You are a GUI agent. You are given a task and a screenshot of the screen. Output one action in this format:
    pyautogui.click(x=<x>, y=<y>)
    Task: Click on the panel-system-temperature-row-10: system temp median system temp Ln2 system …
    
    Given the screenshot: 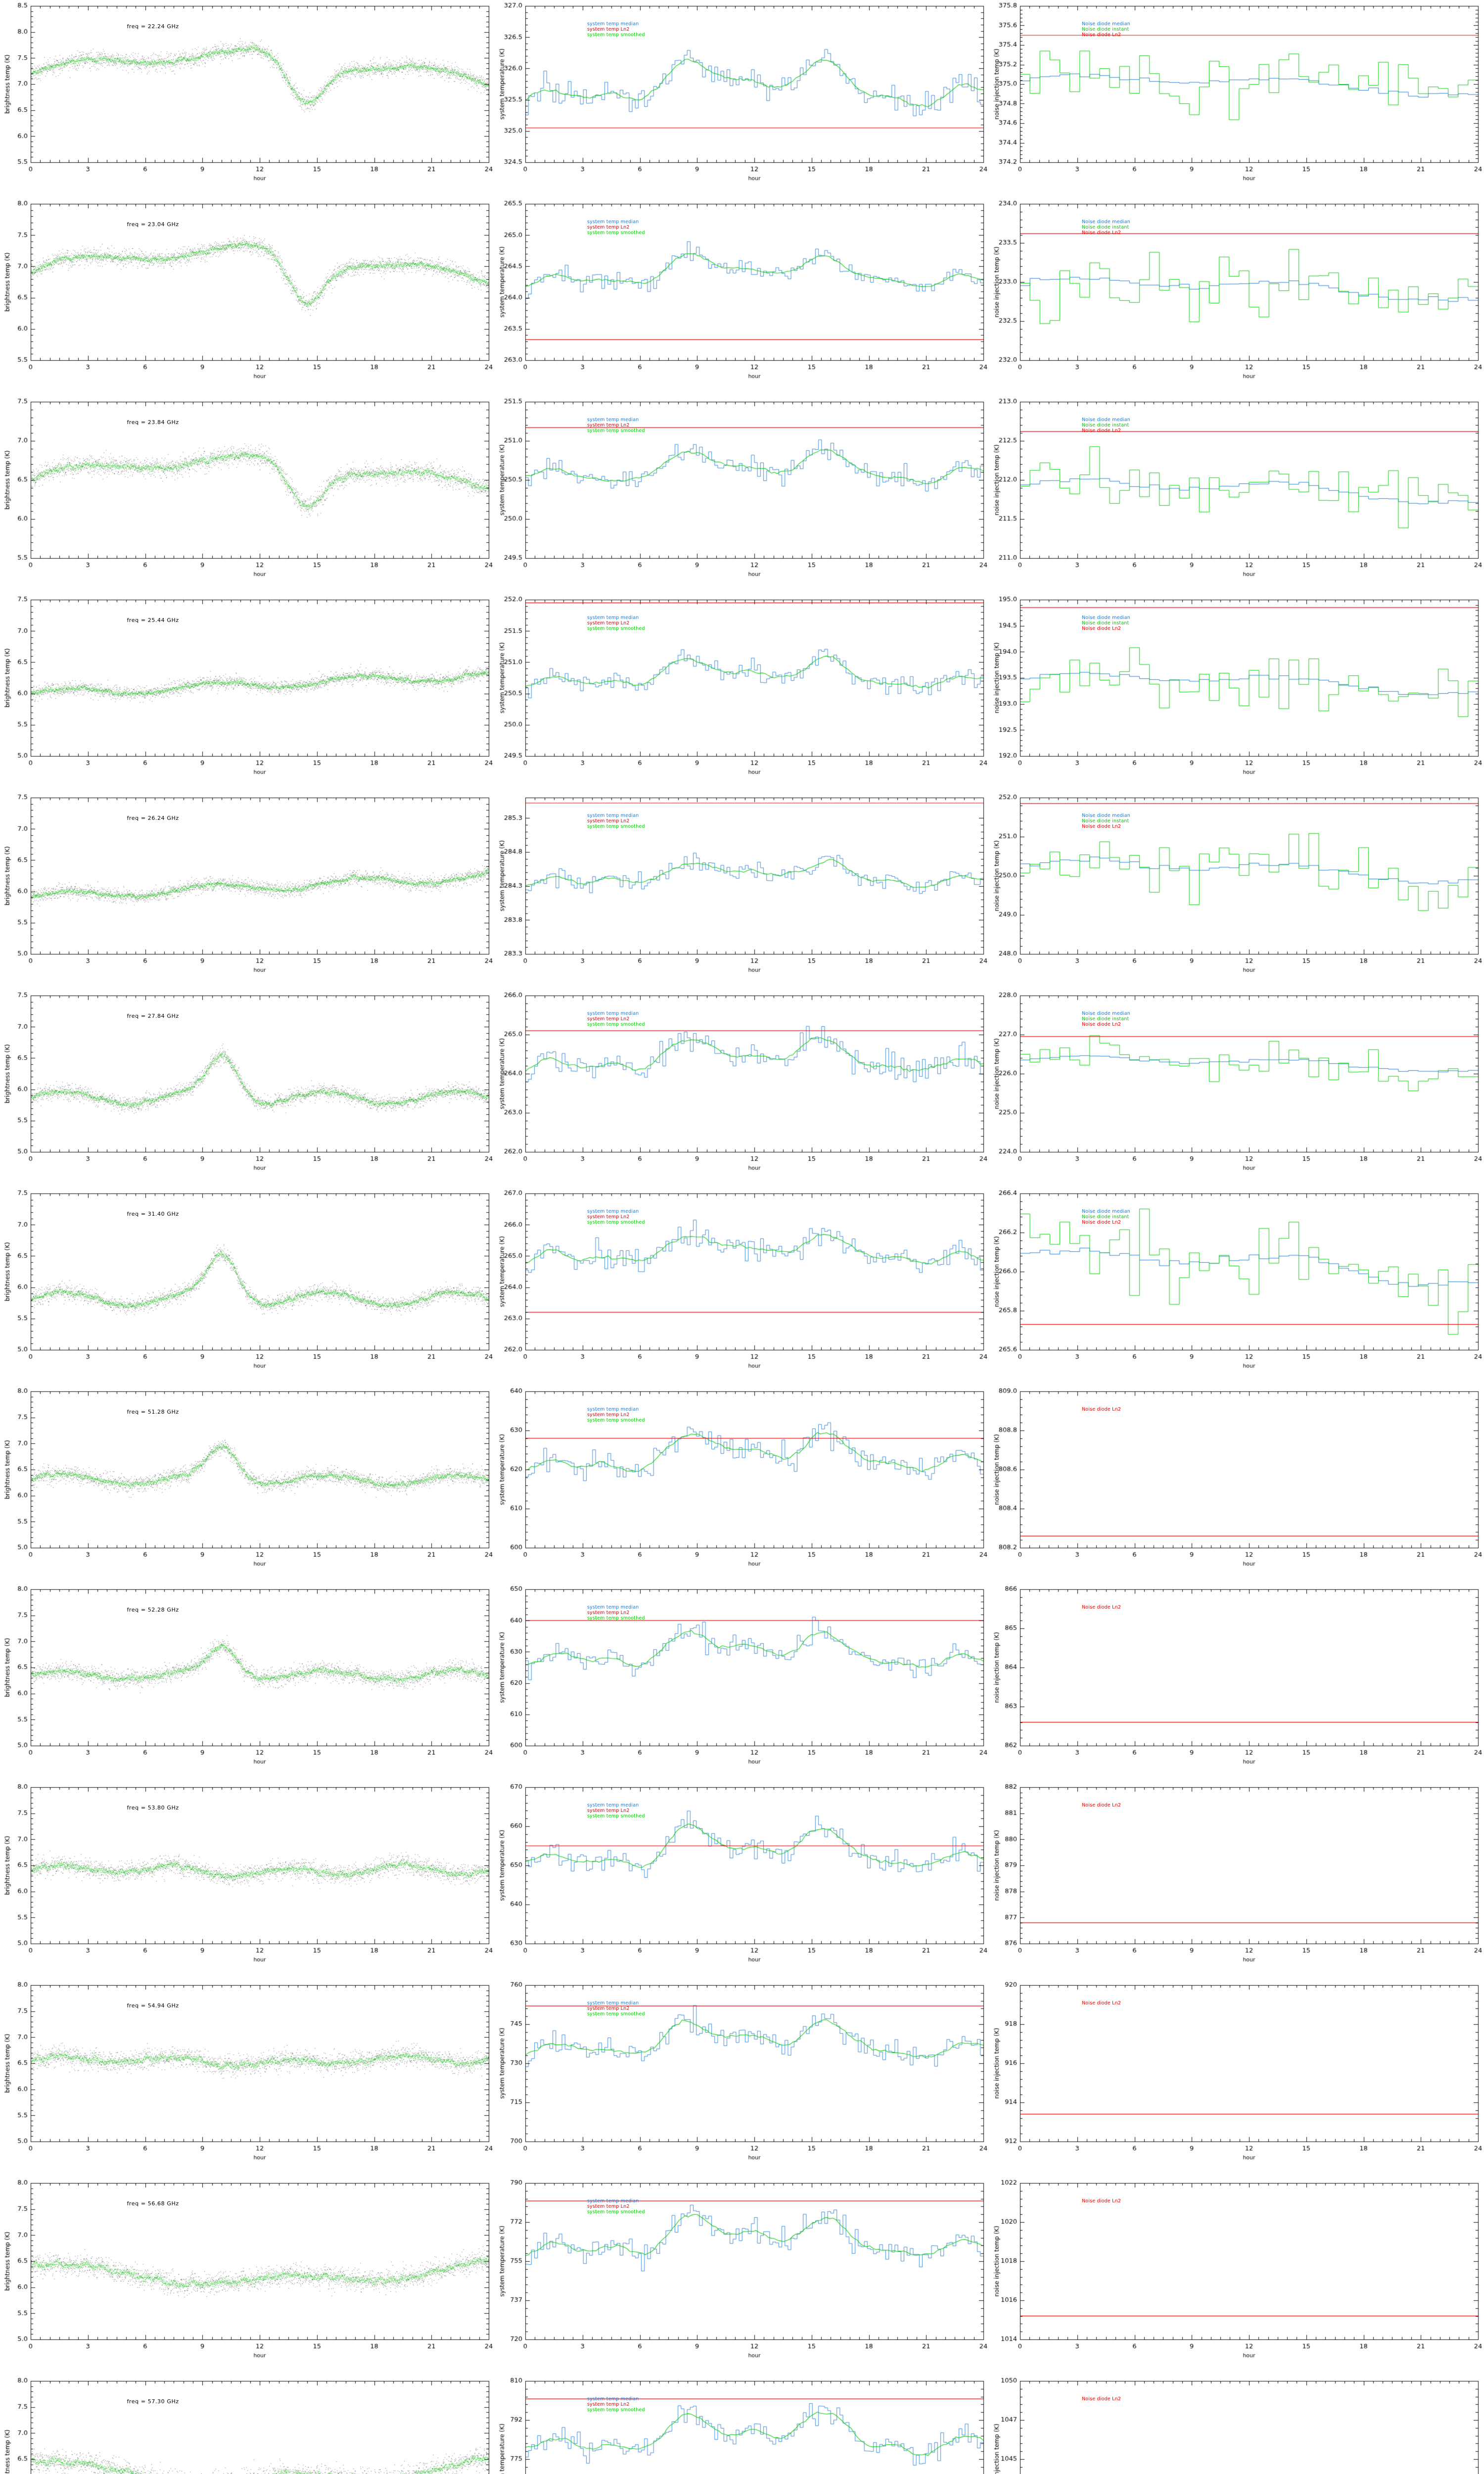 What is the action you would take?
    pyautogui.click(x=742, y=2078)
    